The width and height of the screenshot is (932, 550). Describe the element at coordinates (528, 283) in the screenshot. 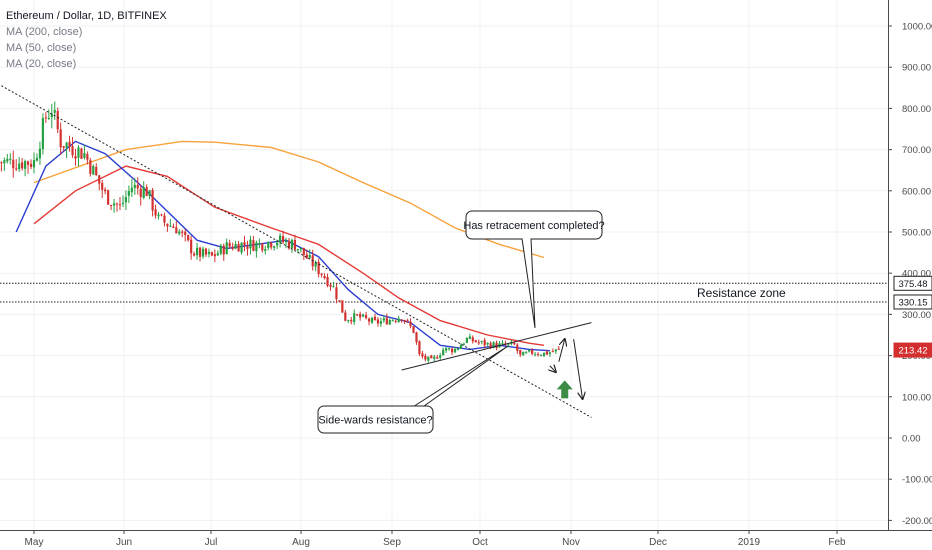

I see `callout-top-pointer` at that location.